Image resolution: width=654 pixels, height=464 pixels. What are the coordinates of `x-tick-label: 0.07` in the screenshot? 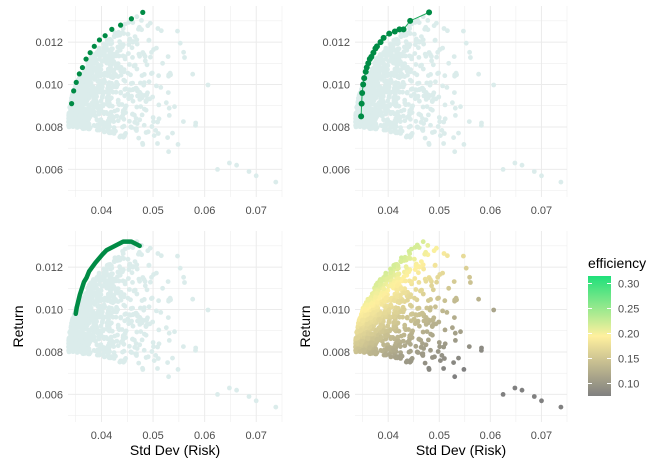 It's located at (256, 211).